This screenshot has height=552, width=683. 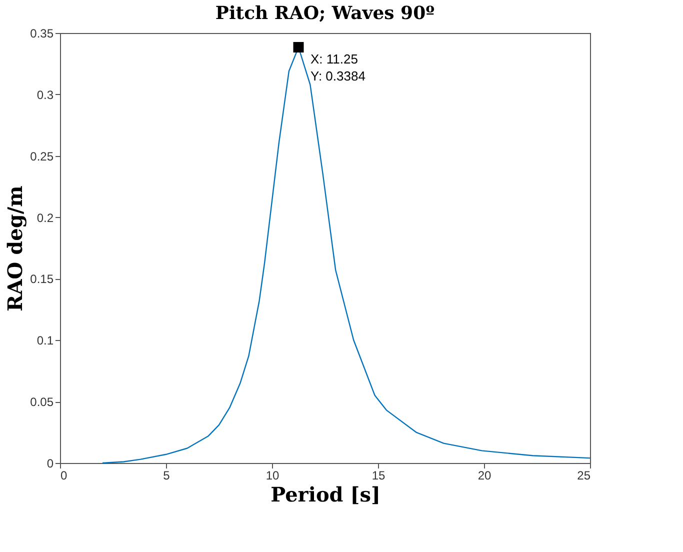 What do you see at coordinates (379, 475) in the screenshot?
I see `x-tick-label: 15` at bounding box center [379, 475].